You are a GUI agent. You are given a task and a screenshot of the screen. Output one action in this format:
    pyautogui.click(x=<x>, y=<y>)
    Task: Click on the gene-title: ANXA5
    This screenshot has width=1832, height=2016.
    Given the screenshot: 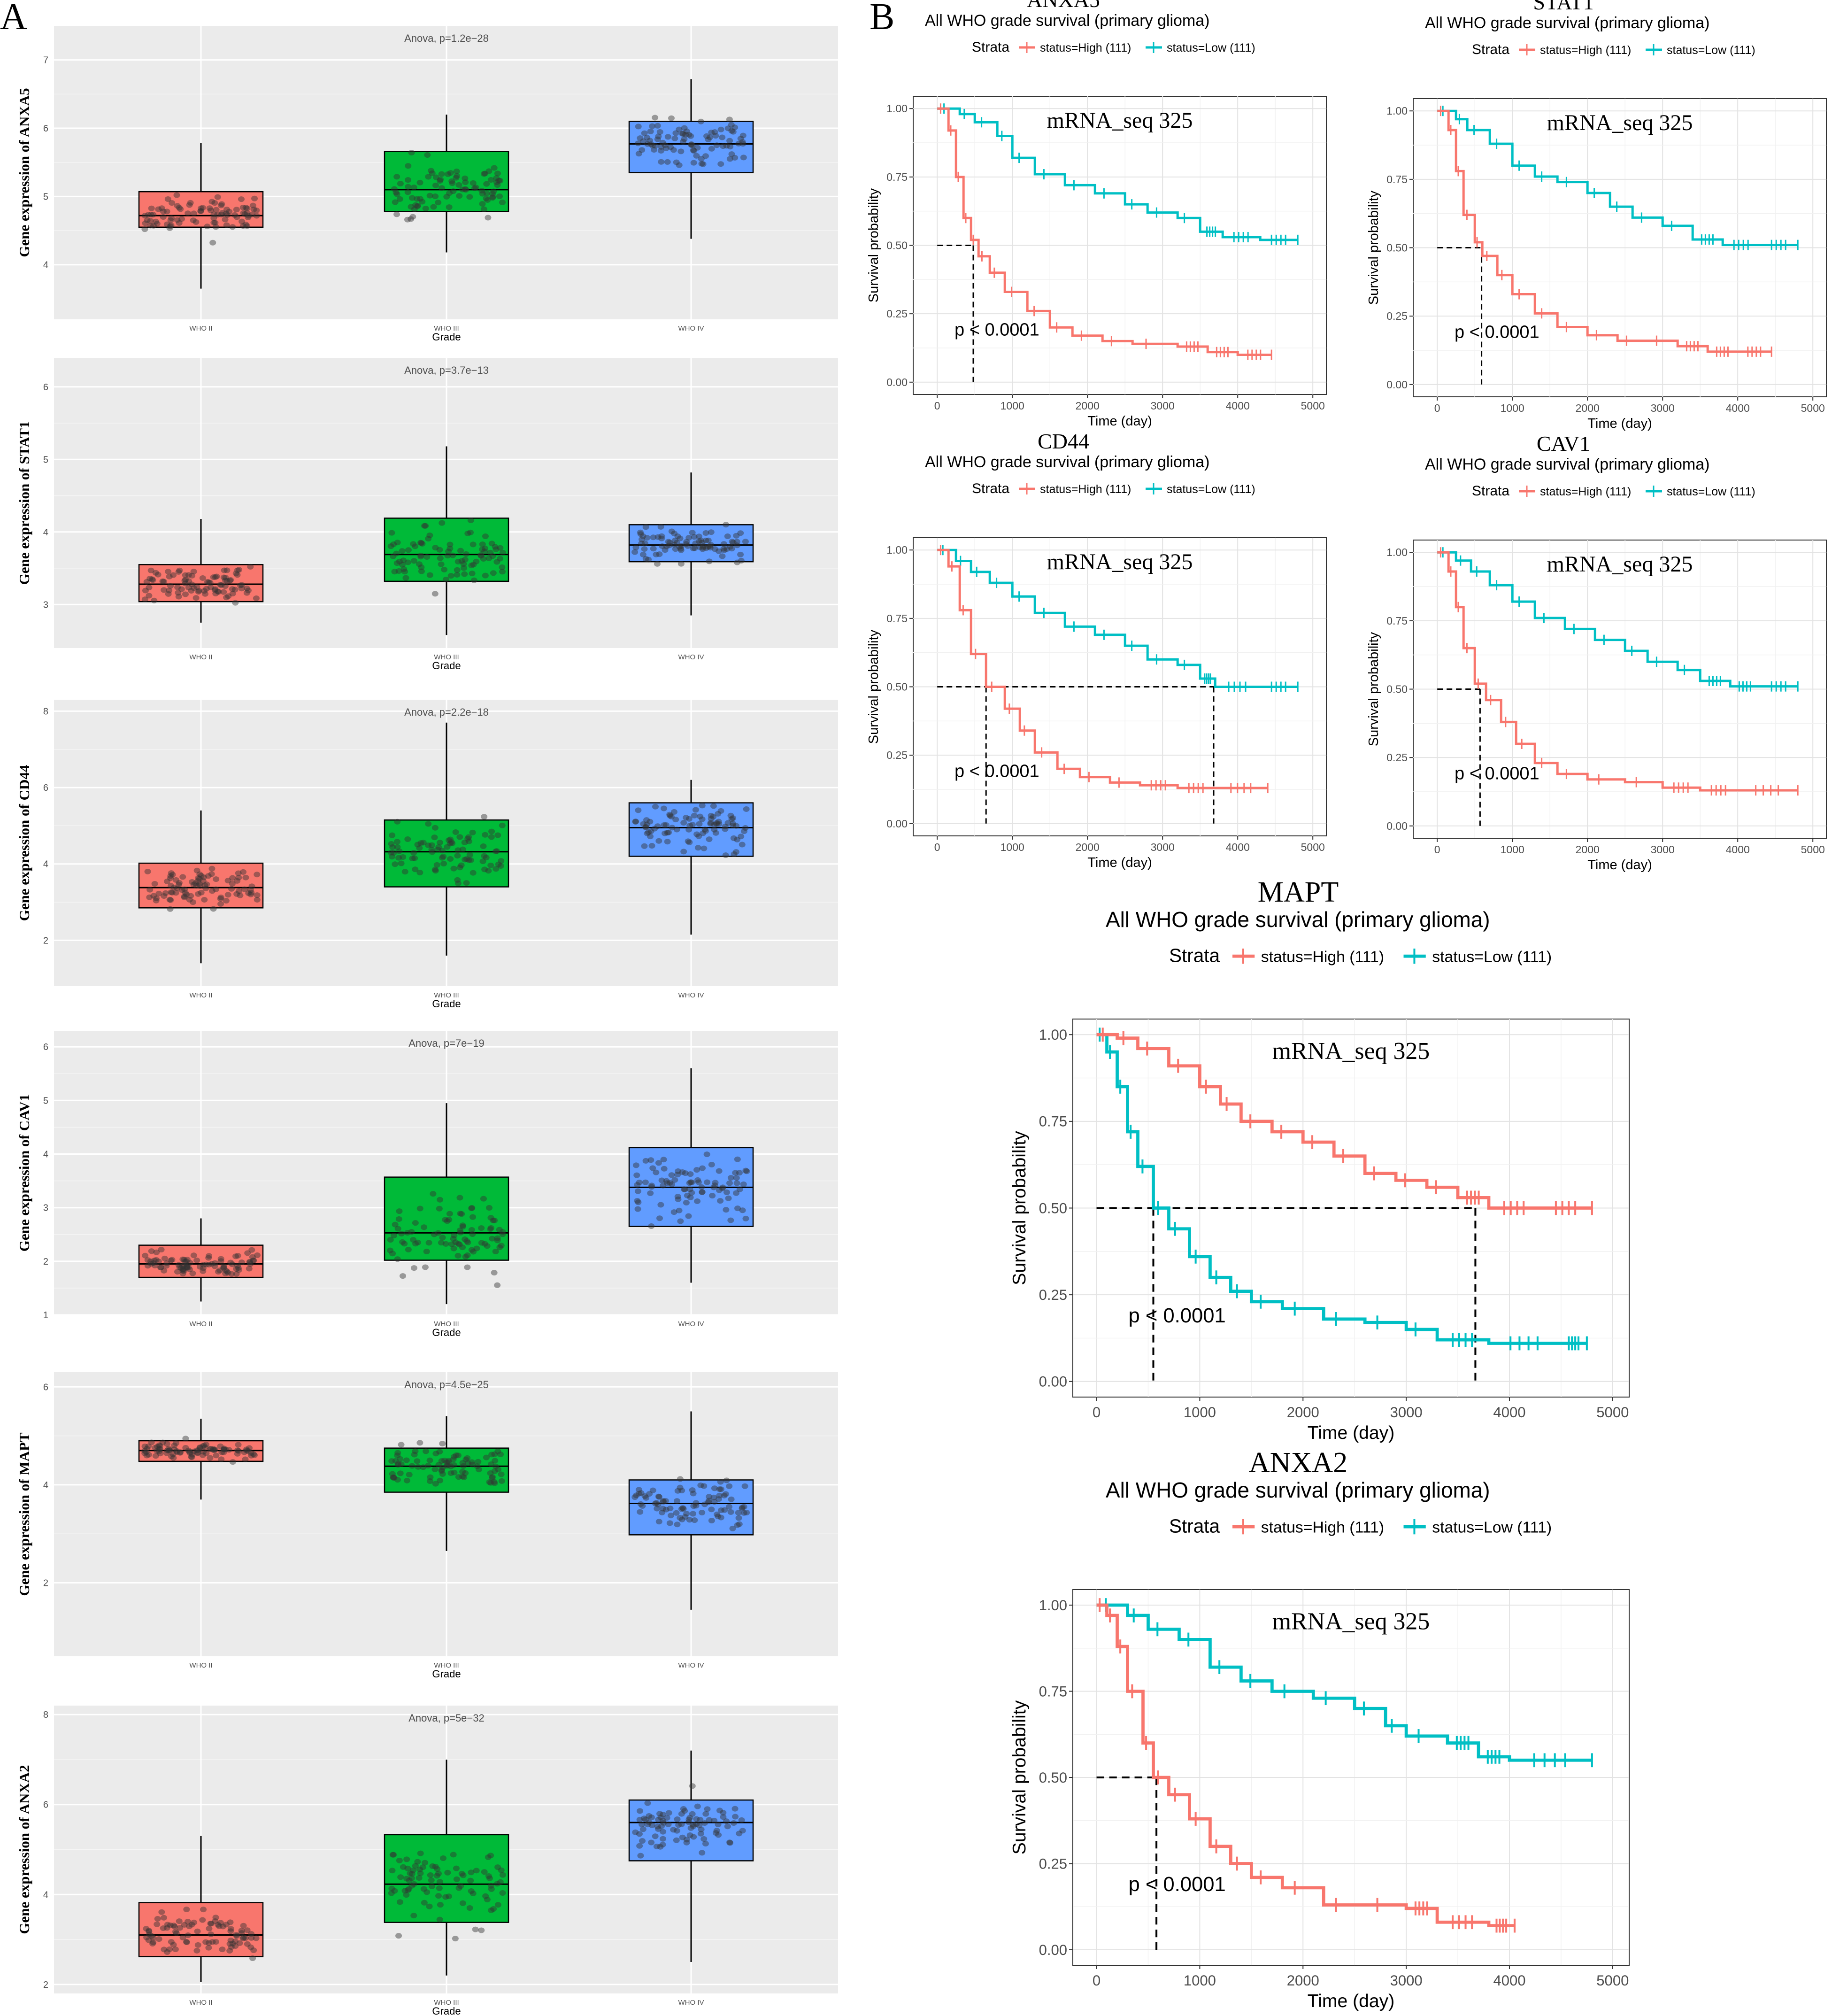 What is the action you would take?
    pyautogui.click(x=1063, y=6)
    